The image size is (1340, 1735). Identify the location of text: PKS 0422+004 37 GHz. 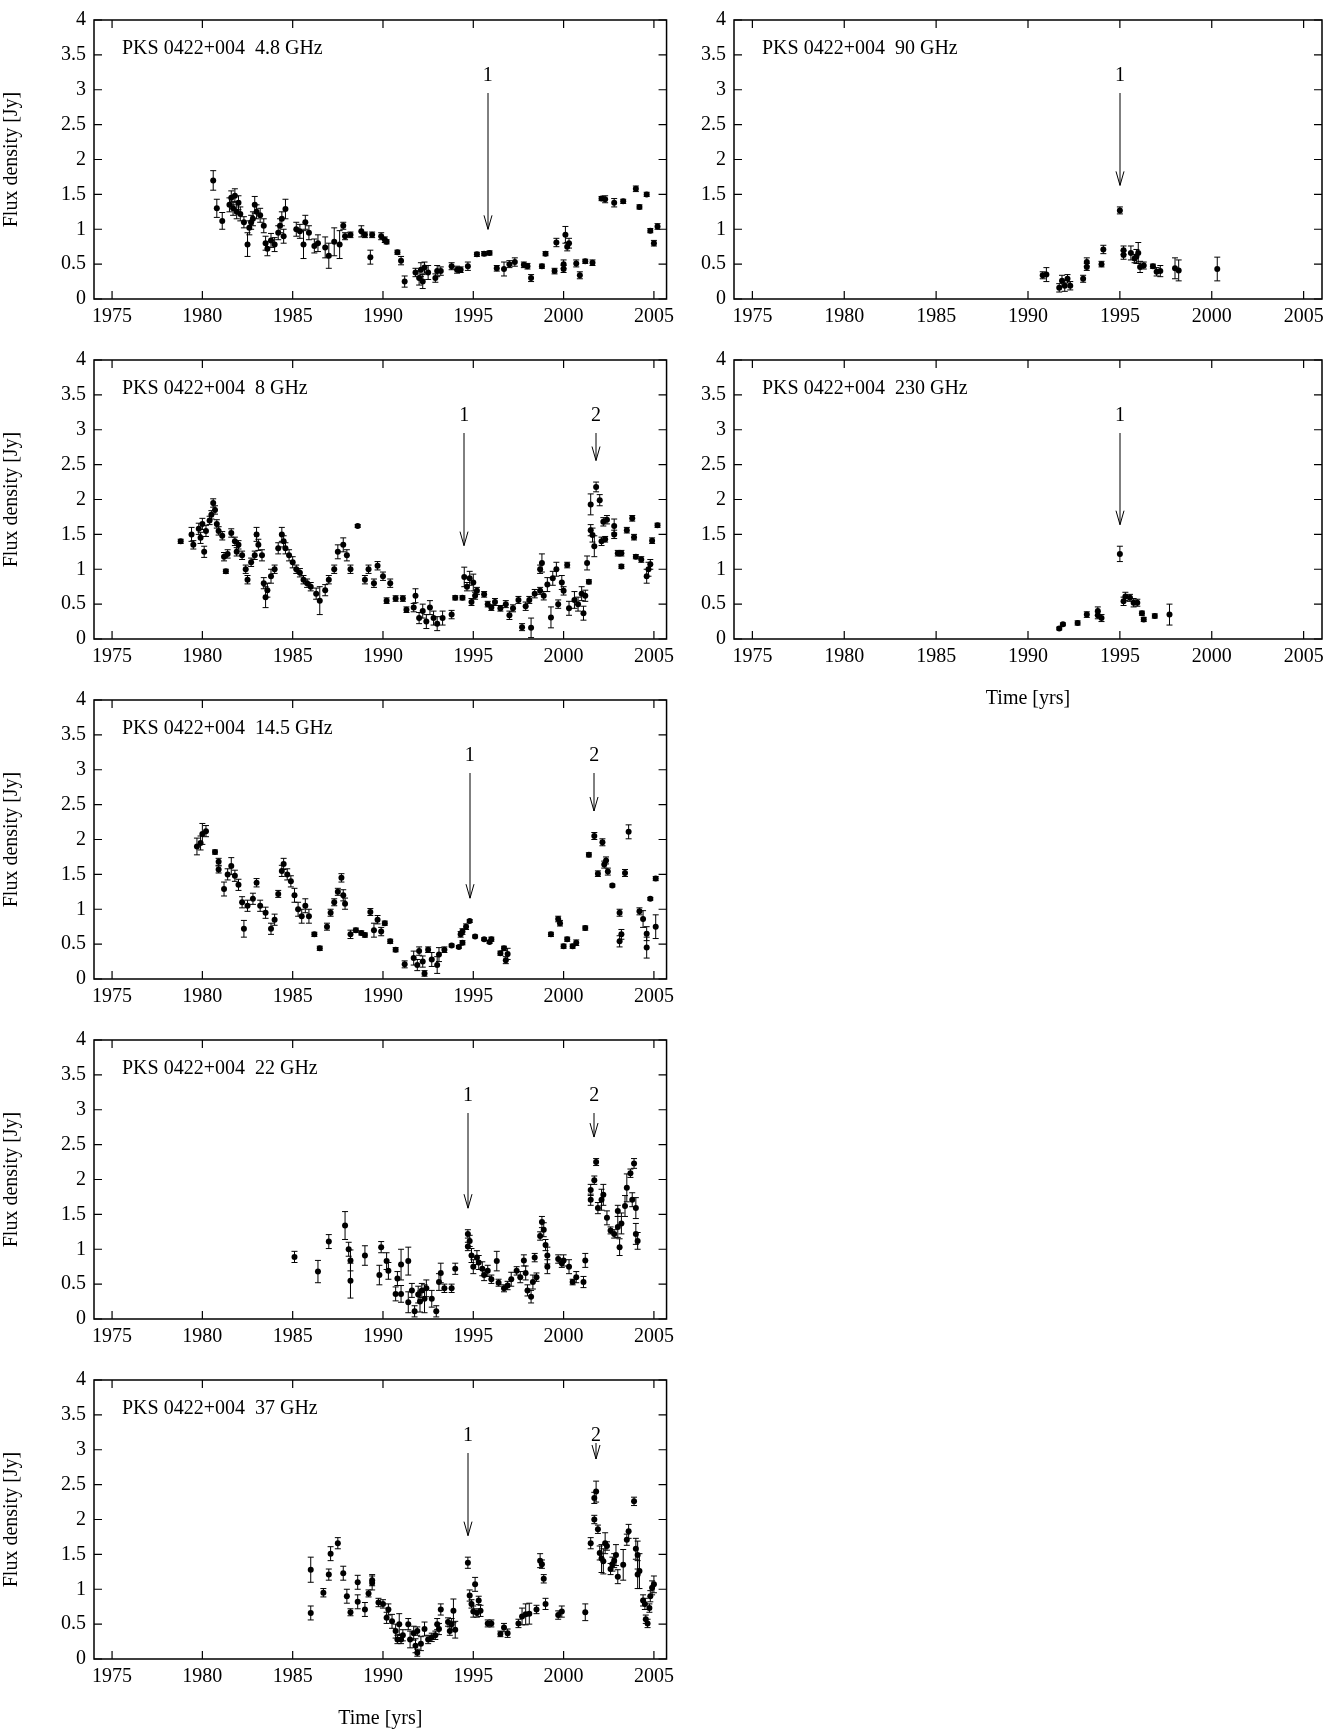
(220, 1407).